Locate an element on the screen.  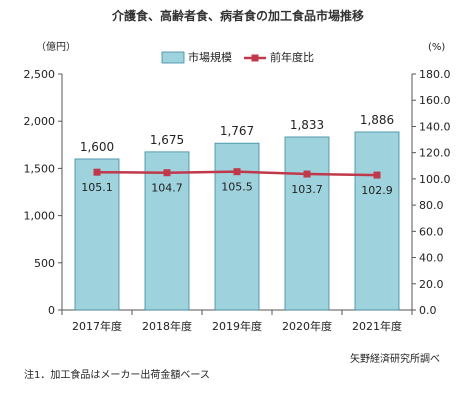
chart-title: 介護食、高齢者食、病者食の加工食品市場推移 is located at coordinates (237, 15).